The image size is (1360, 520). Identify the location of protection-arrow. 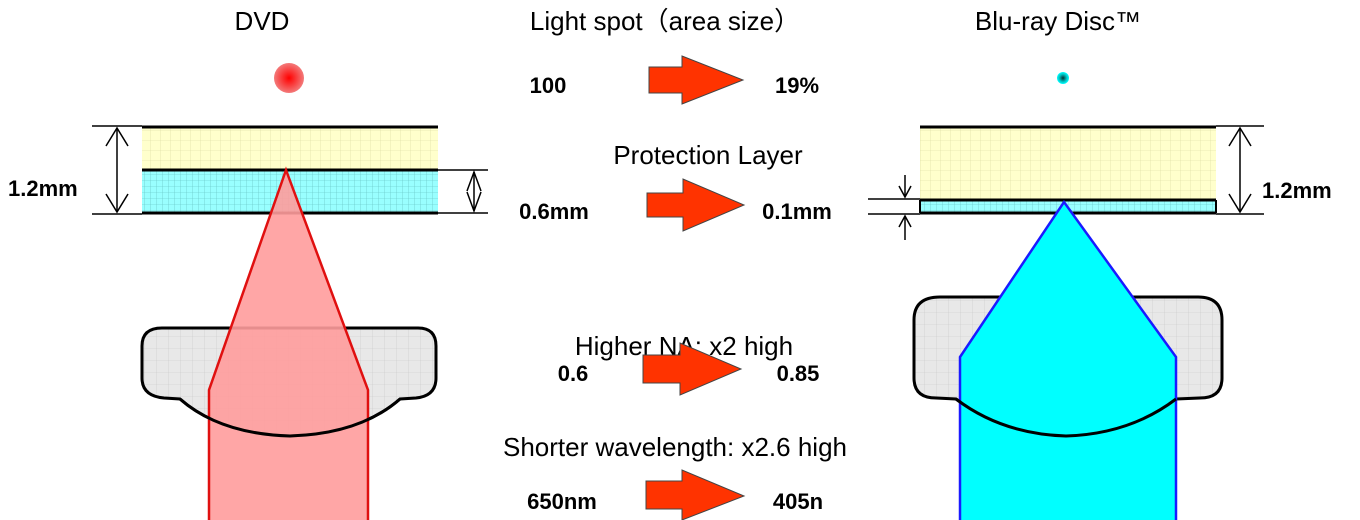
(696, 205).